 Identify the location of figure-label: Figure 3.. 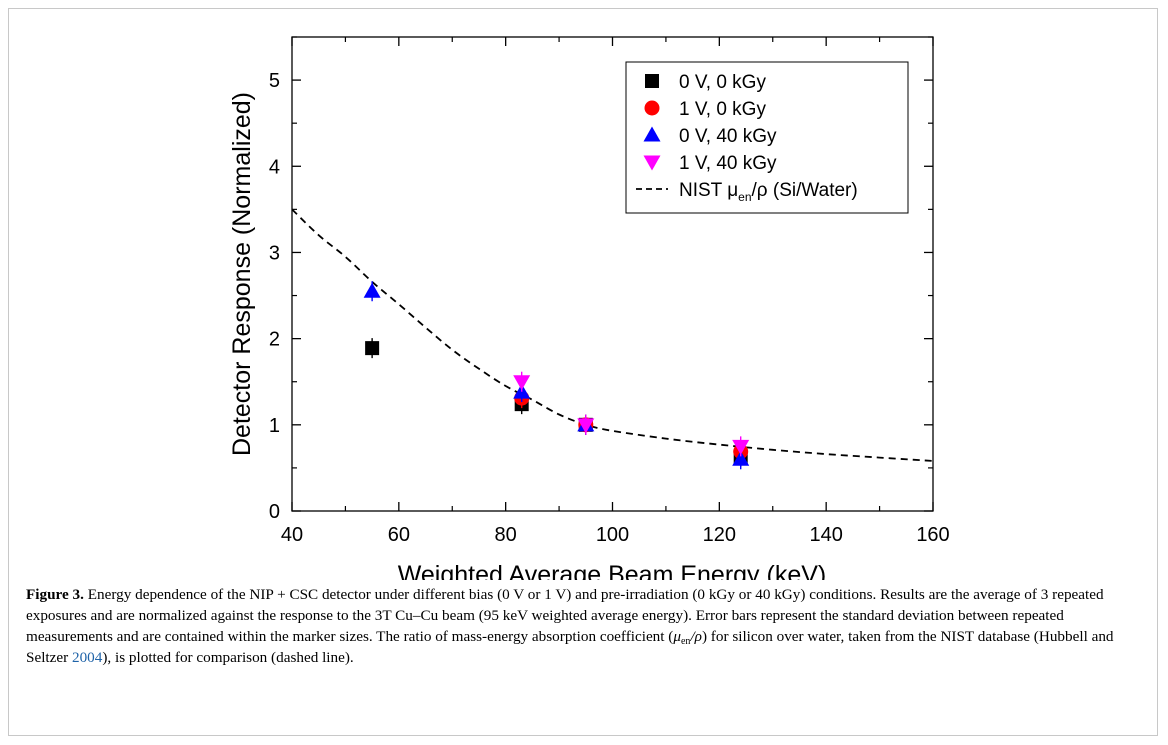
(55, 594).